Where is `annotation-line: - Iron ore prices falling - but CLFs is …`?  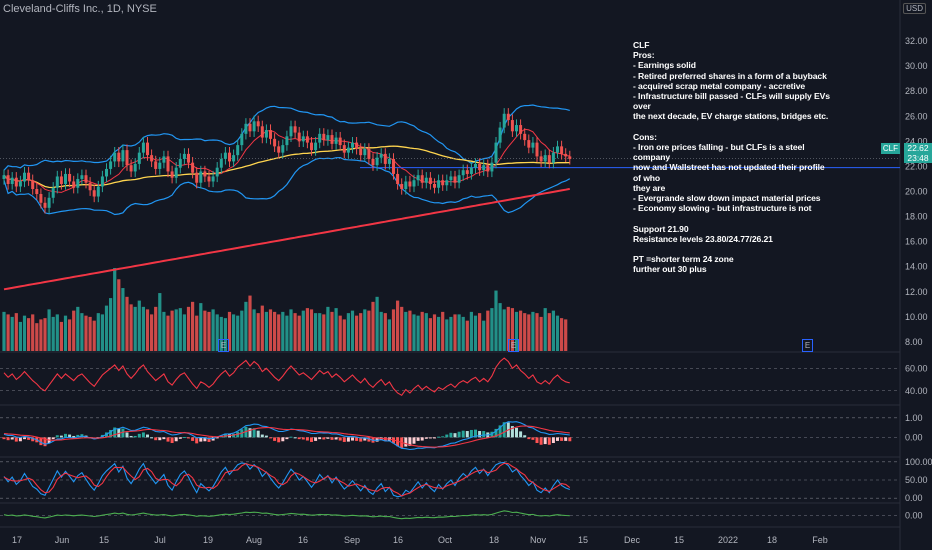
annotation-line: - Iron ore prices falling - but CLFs is … is located at coordinates (720, 152).